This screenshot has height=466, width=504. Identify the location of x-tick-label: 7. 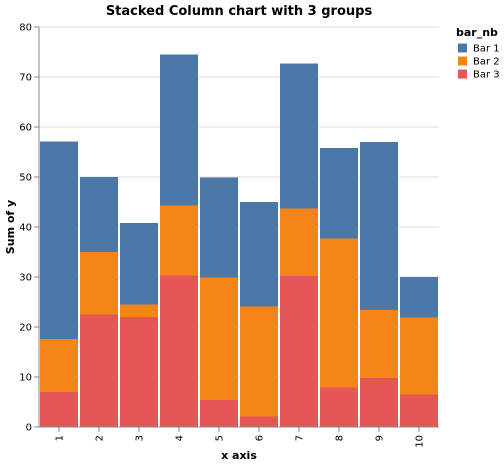
(300, 438).